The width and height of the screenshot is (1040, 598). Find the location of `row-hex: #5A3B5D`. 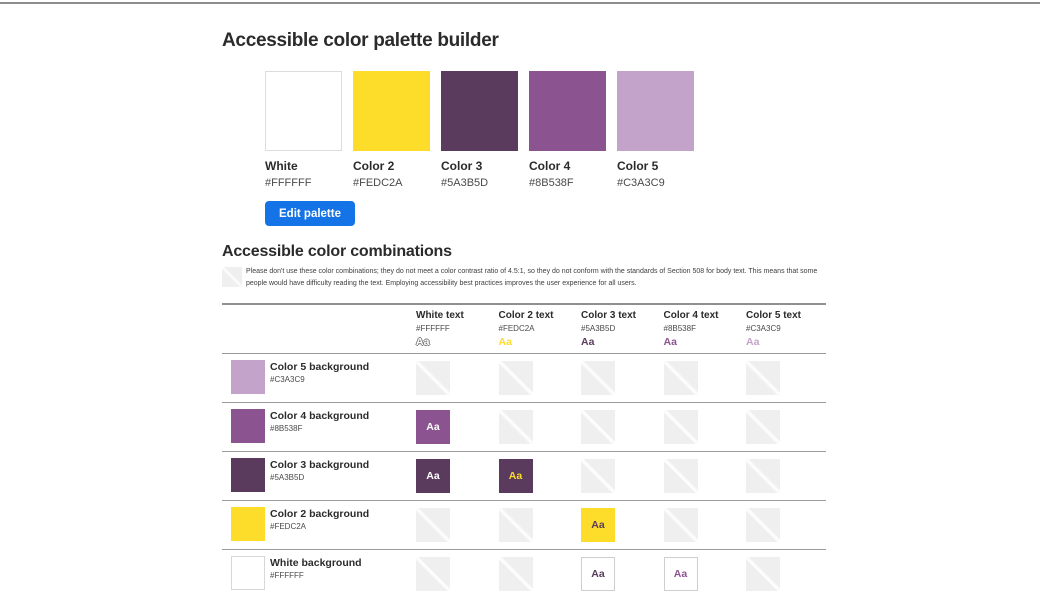

row-hex: #5A3B5D is located at coordinates (287, 477).